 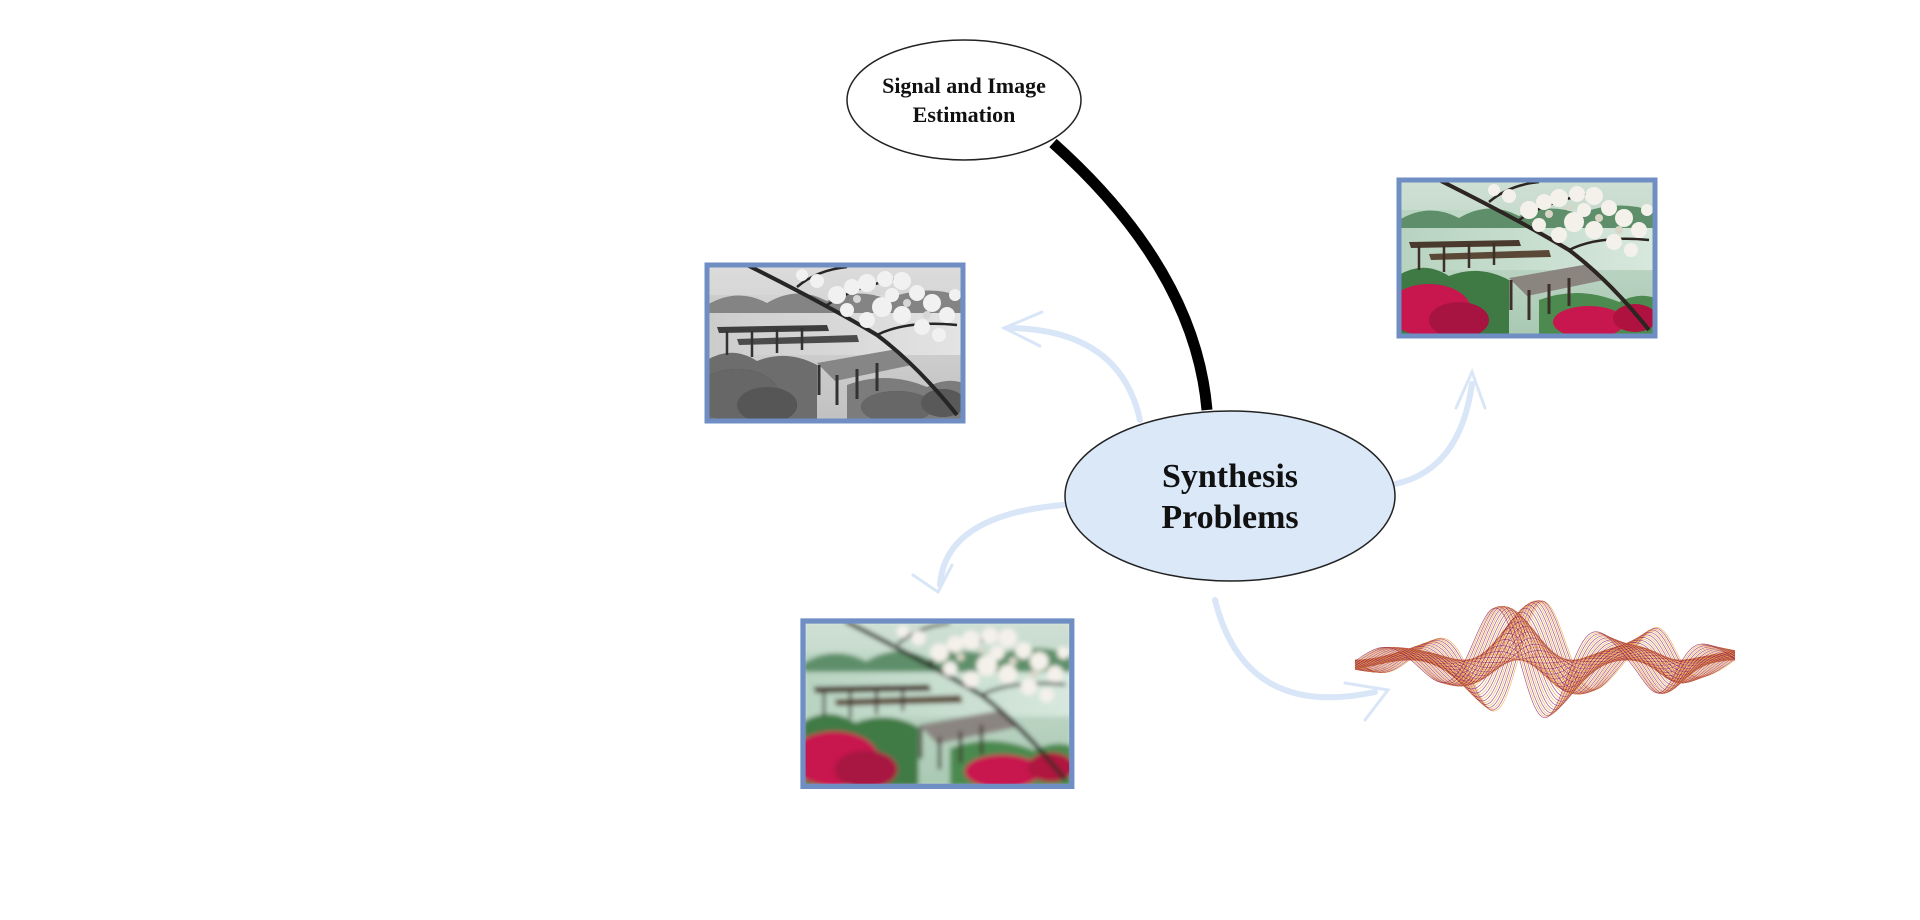 What do you see at coordinates (1301, 659) in the screenshot?
I see `arrow-to-waveform` at bounding box center [1301, 659].